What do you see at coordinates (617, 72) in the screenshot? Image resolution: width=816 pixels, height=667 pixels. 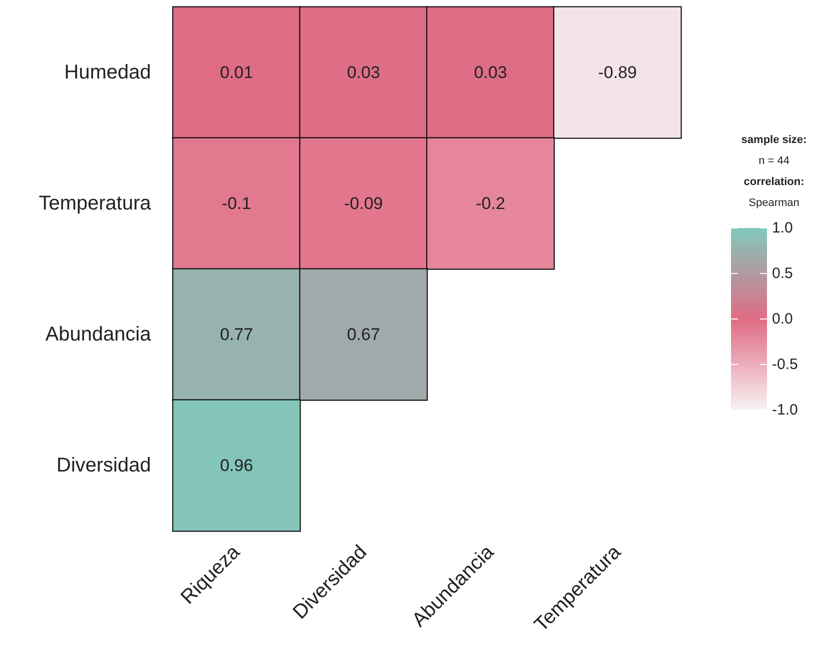 I see `data-label: -0.89` at bounding box center [617, 72].